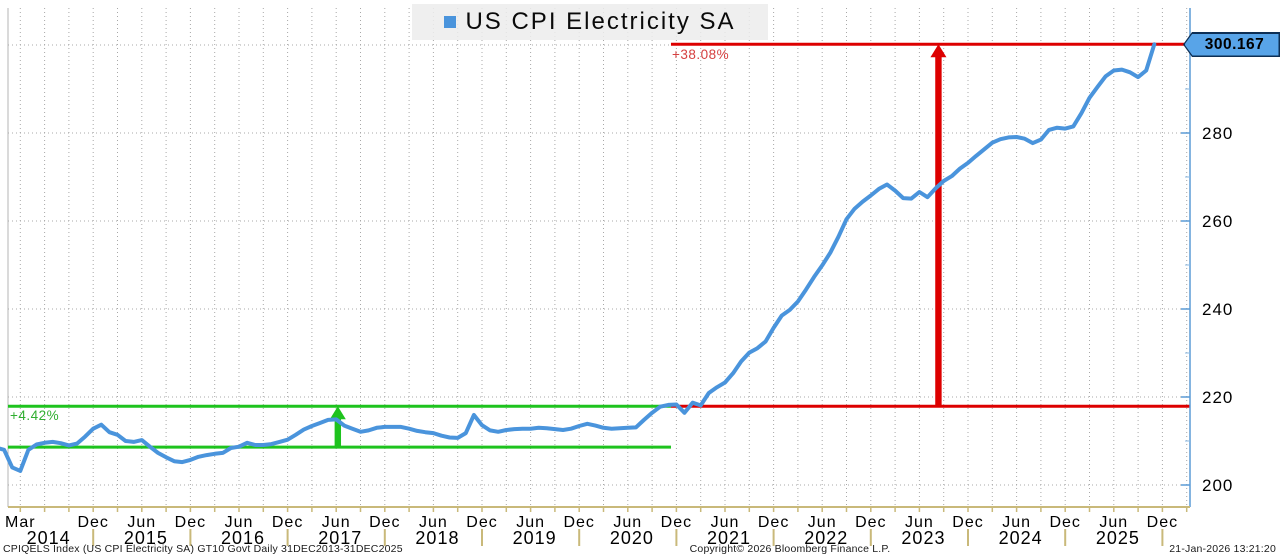  I want to click on x-axis-year-label: 2015, so click(146, 538).